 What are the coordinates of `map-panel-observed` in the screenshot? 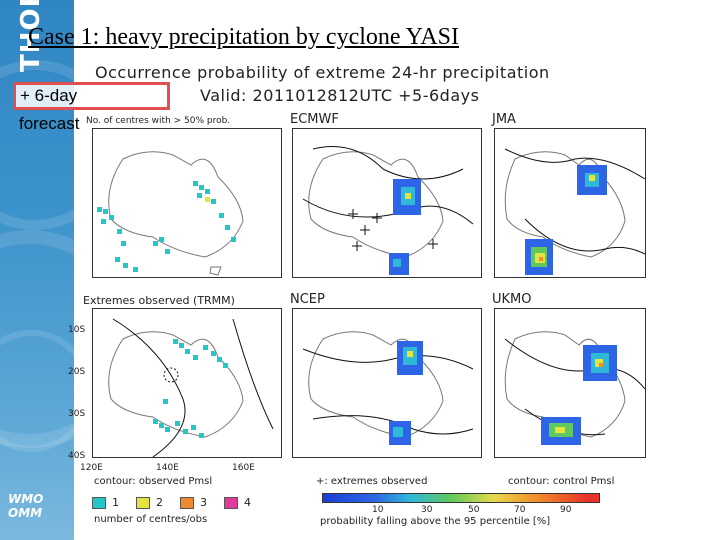 It's located at (187, 383).